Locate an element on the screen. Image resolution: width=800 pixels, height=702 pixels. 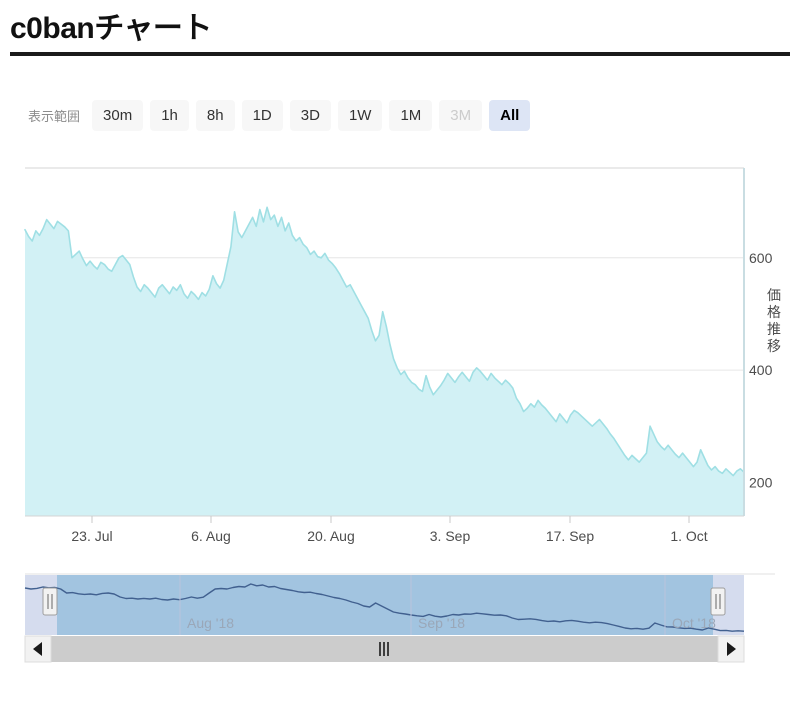
x-axis-tick-labels: 23. Jul 6. Aug 20. Aug 3. Sep 17. Sep 1. Oct is located at coordinates (389, 536).